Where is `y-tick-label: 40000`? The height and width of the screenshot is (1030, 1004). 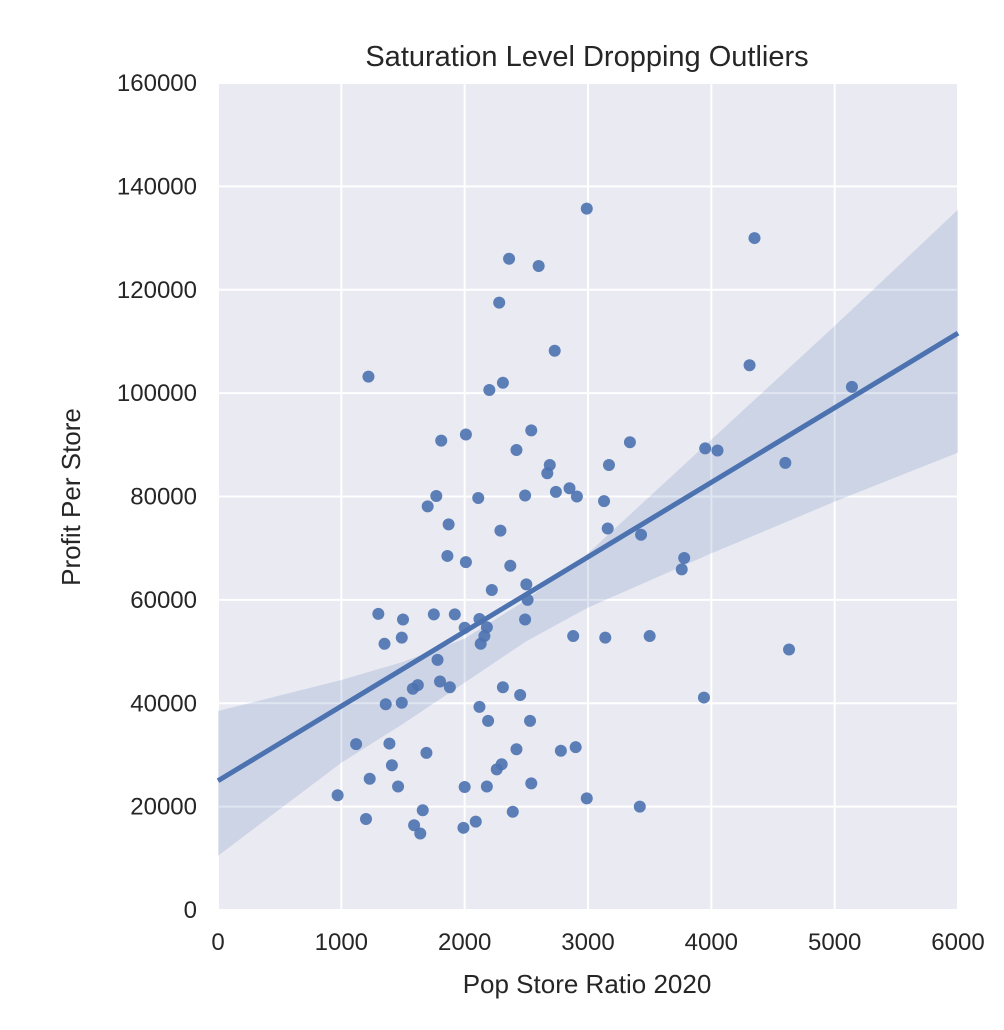
y-tick-label: 40000 is located at coordinates (163, 703).